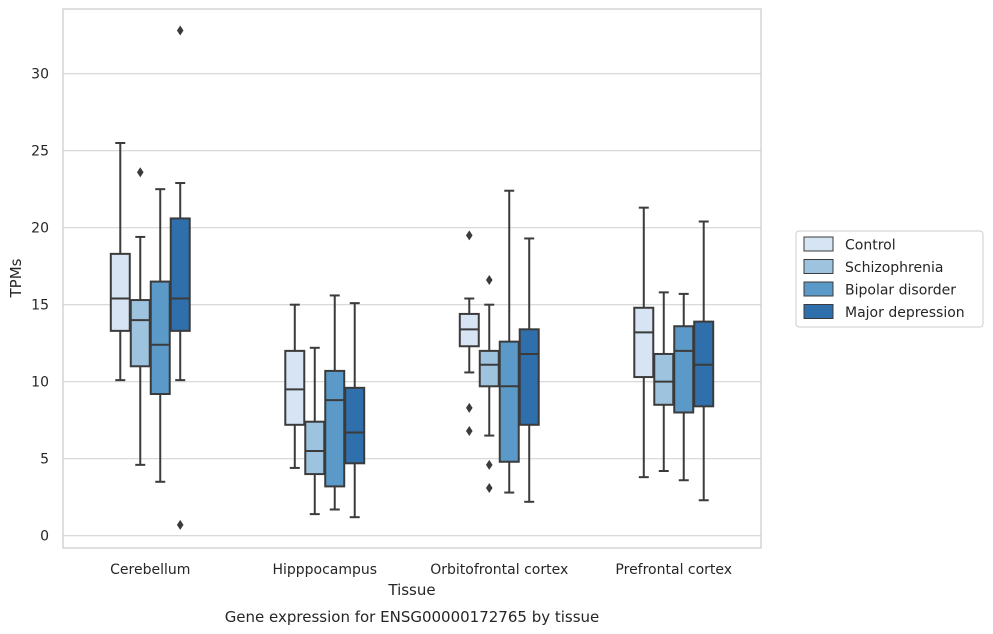  I want to click on x-tick-label: Prefrontal cortex, so click(673, 570).